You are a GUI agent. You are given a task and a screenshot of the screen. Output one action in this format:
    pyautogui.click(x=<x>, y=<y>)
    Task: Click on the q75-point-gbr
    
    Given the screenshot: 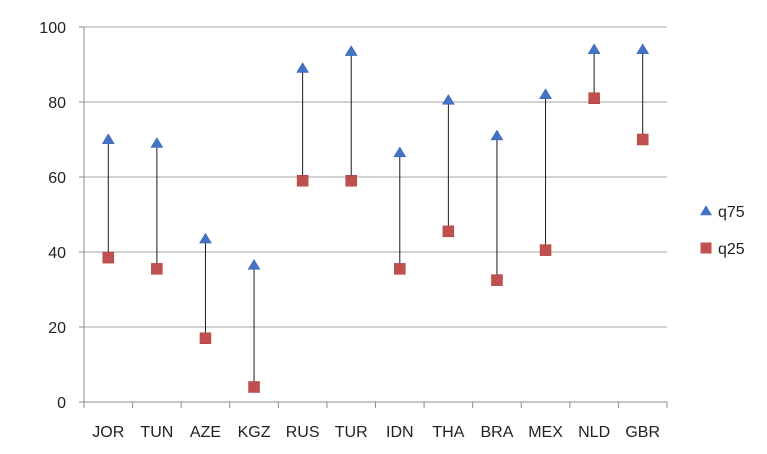 What is the action you would take?
    pyautogui.click(x=643, y=48)
    